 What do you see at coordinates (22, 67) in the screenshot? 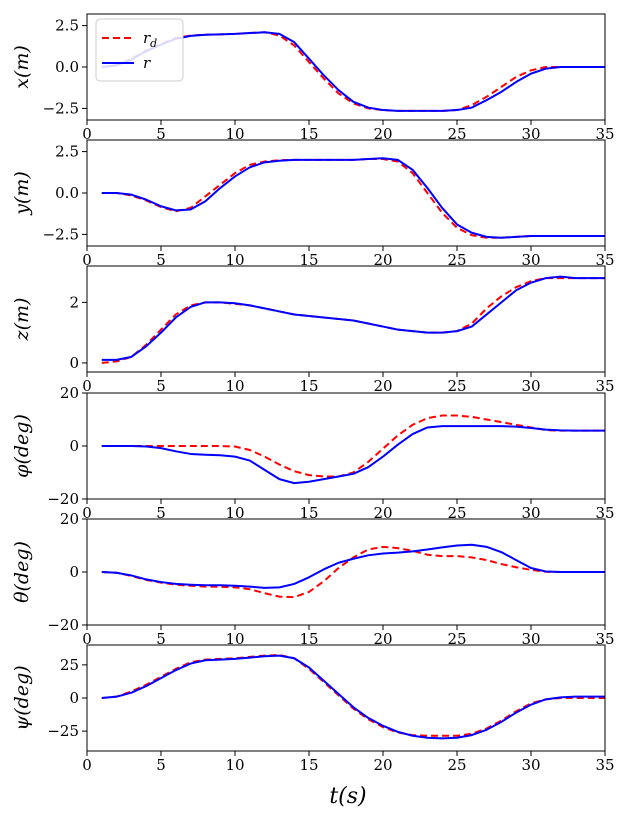
I see `y-axis-label: x(m)` at bounding box center [22, 67].